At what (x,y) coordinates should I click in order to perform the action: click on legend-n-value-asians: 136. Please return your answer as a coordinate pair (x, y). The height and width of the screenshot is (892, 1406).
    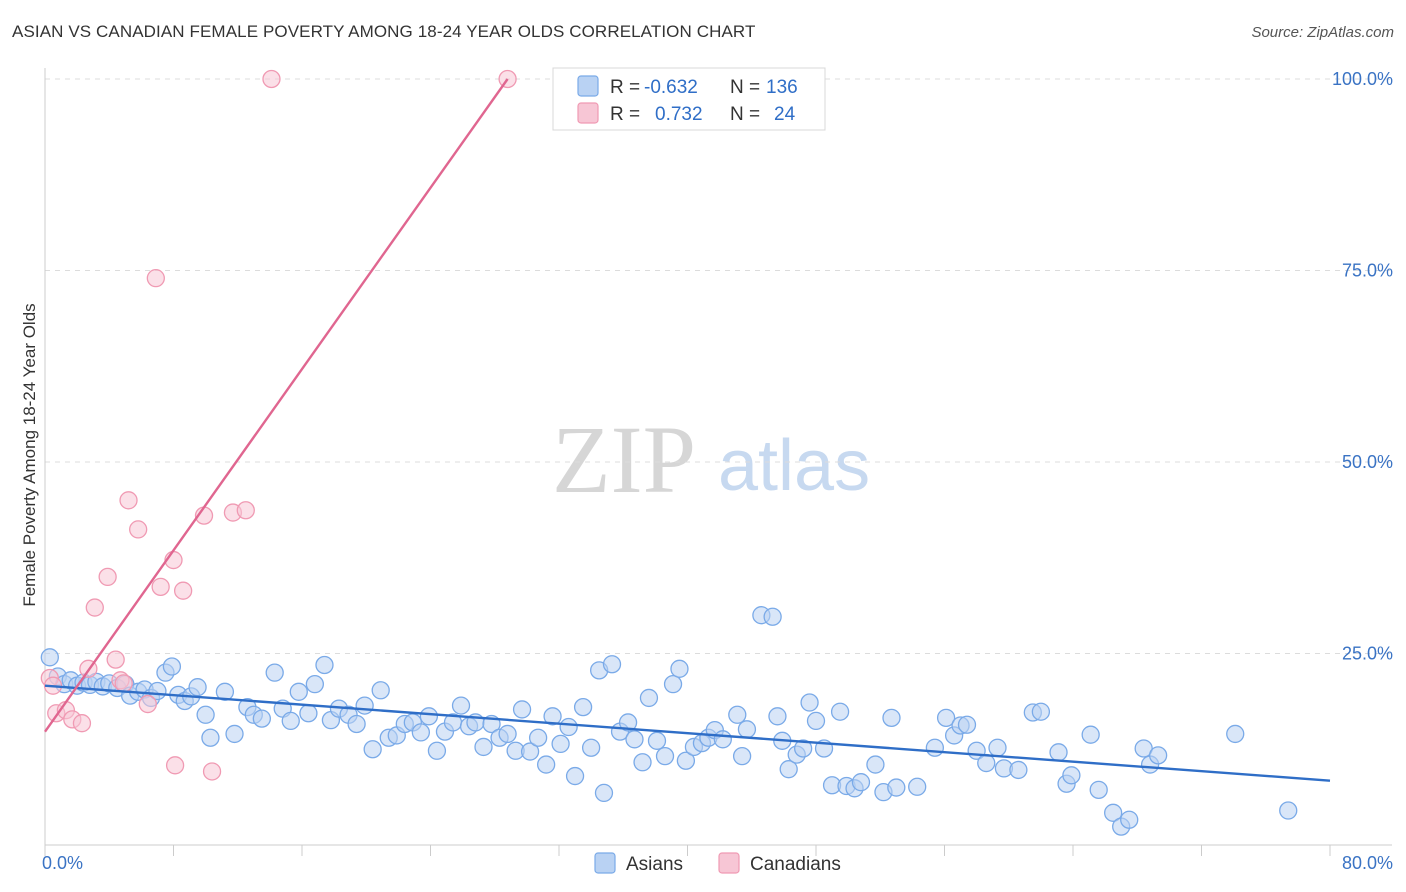
    Looking at the image, I should click on (782, 87).